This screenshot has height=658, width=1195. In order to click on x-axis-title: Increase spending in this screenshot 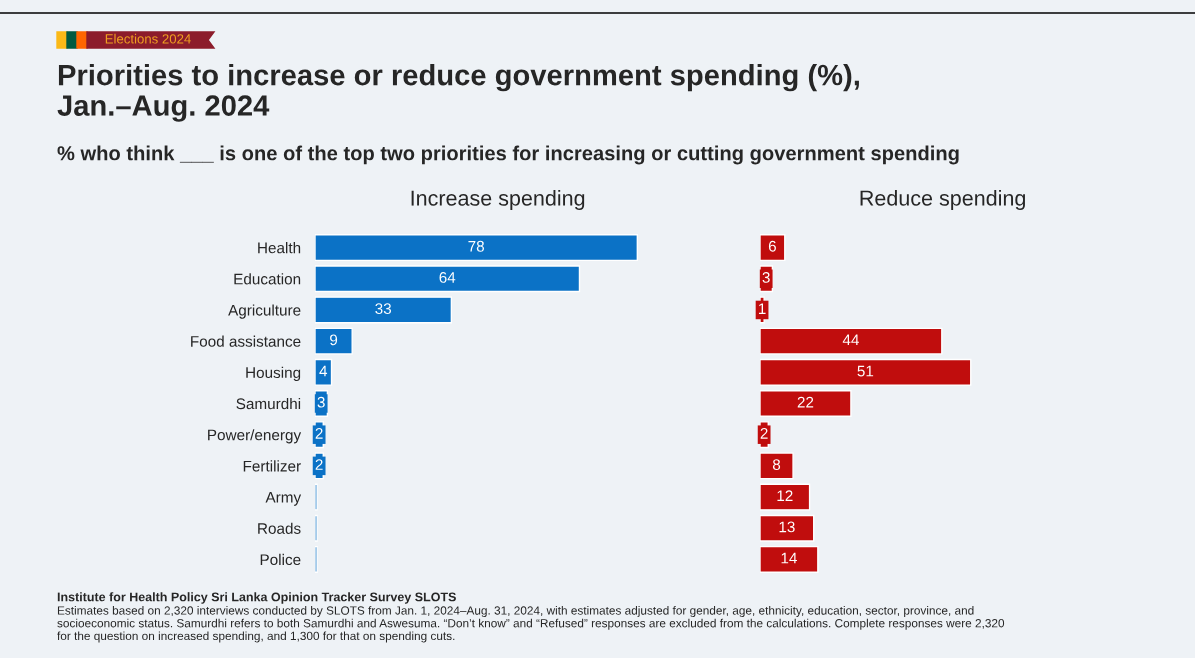, I will do `click(498, 200)`.